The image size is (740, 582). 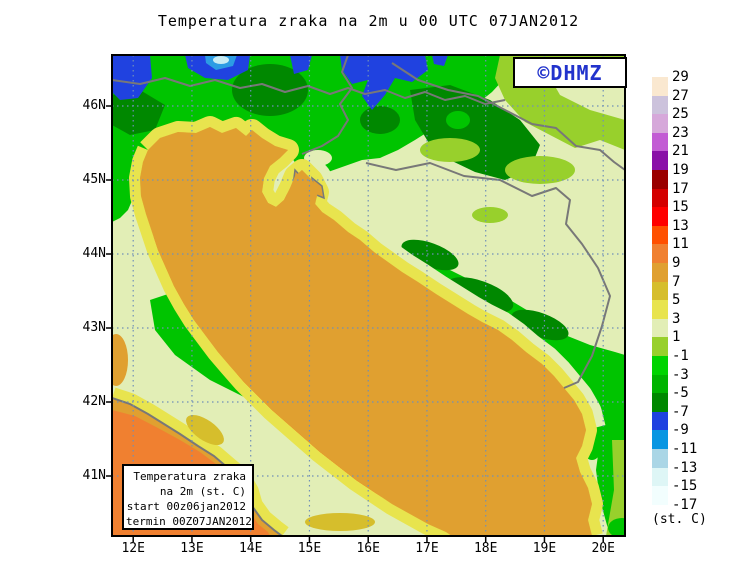 What do you see at coordinates (616, 527) in the screenshot?
I see `corner-green` at bounding box center [616, 527].